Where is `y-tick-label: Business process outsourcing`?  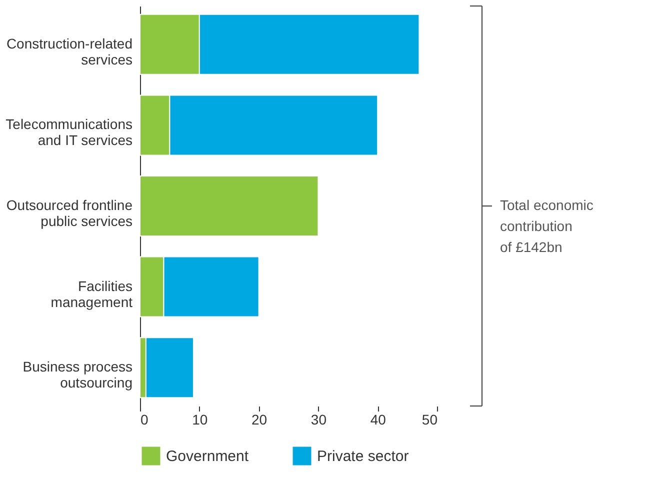 y-tick-label: Business process outsourcing is located at coordinates (77, 374).